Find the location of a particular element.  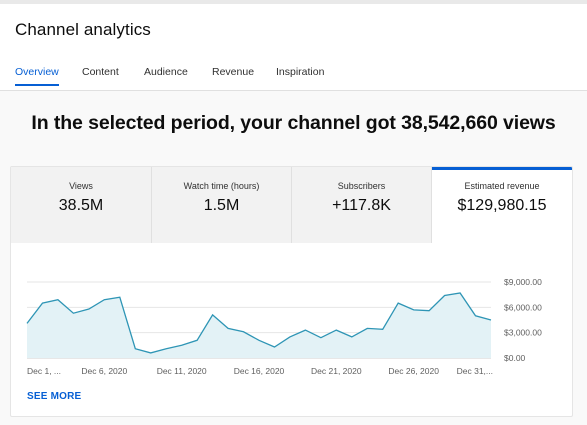

y-tick-label: $3,000.00 is located at coordinates (523, 333).